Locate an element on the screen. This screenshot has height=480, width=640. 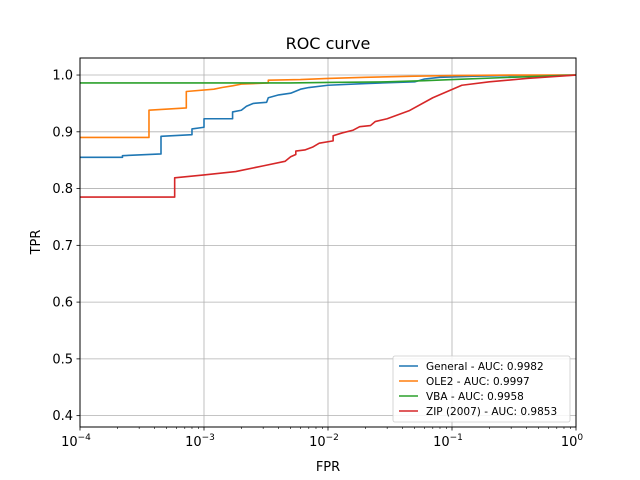
x-tick-label: 10⁻⁴ is located at coordinates (76, 441).